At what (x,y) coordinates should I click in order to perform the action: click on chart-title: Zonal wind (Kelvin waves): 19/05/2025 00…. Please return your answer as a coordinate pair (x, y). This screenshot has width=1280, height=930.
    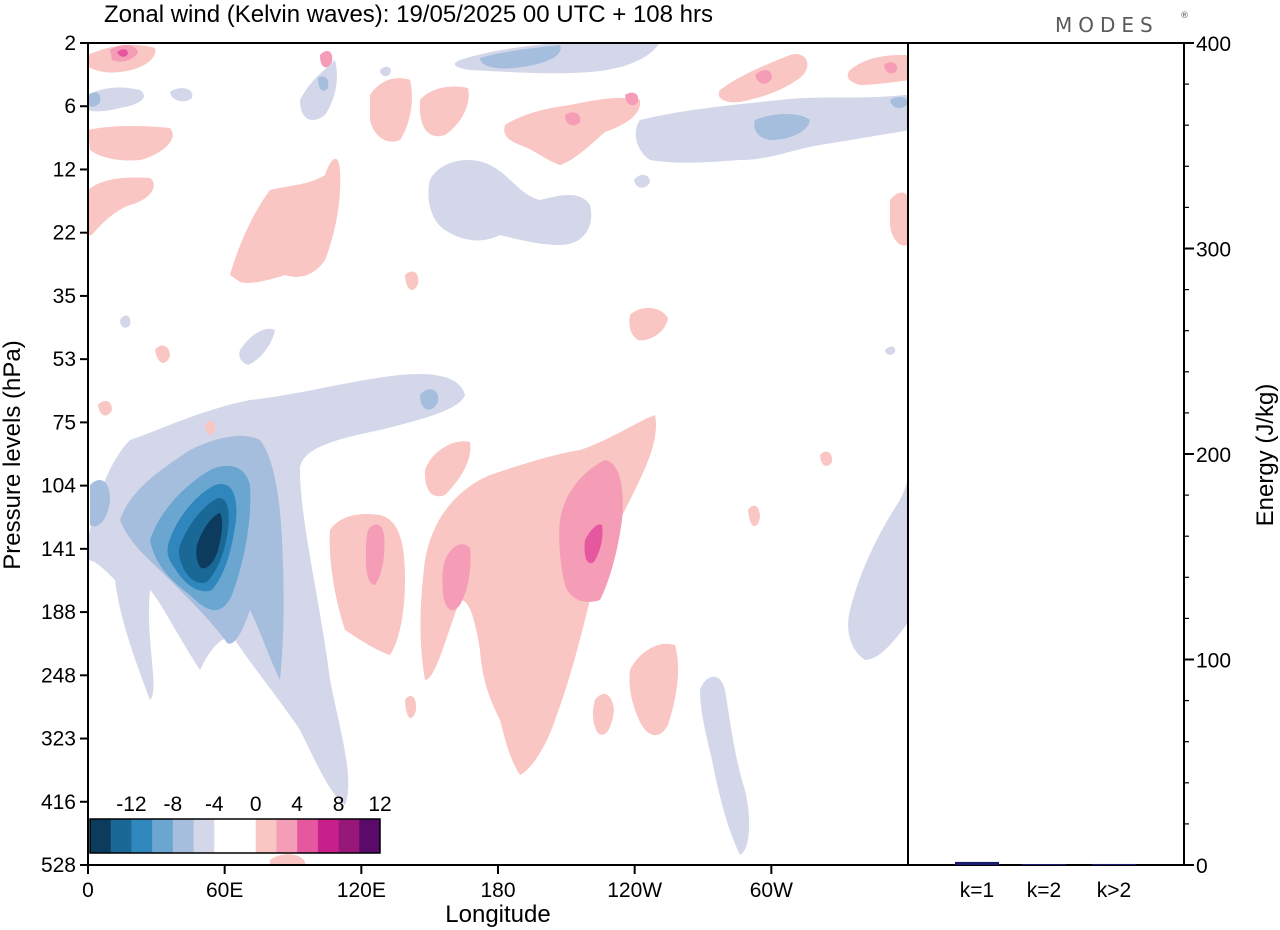
    Looking at the image, I should click on (408, 14).